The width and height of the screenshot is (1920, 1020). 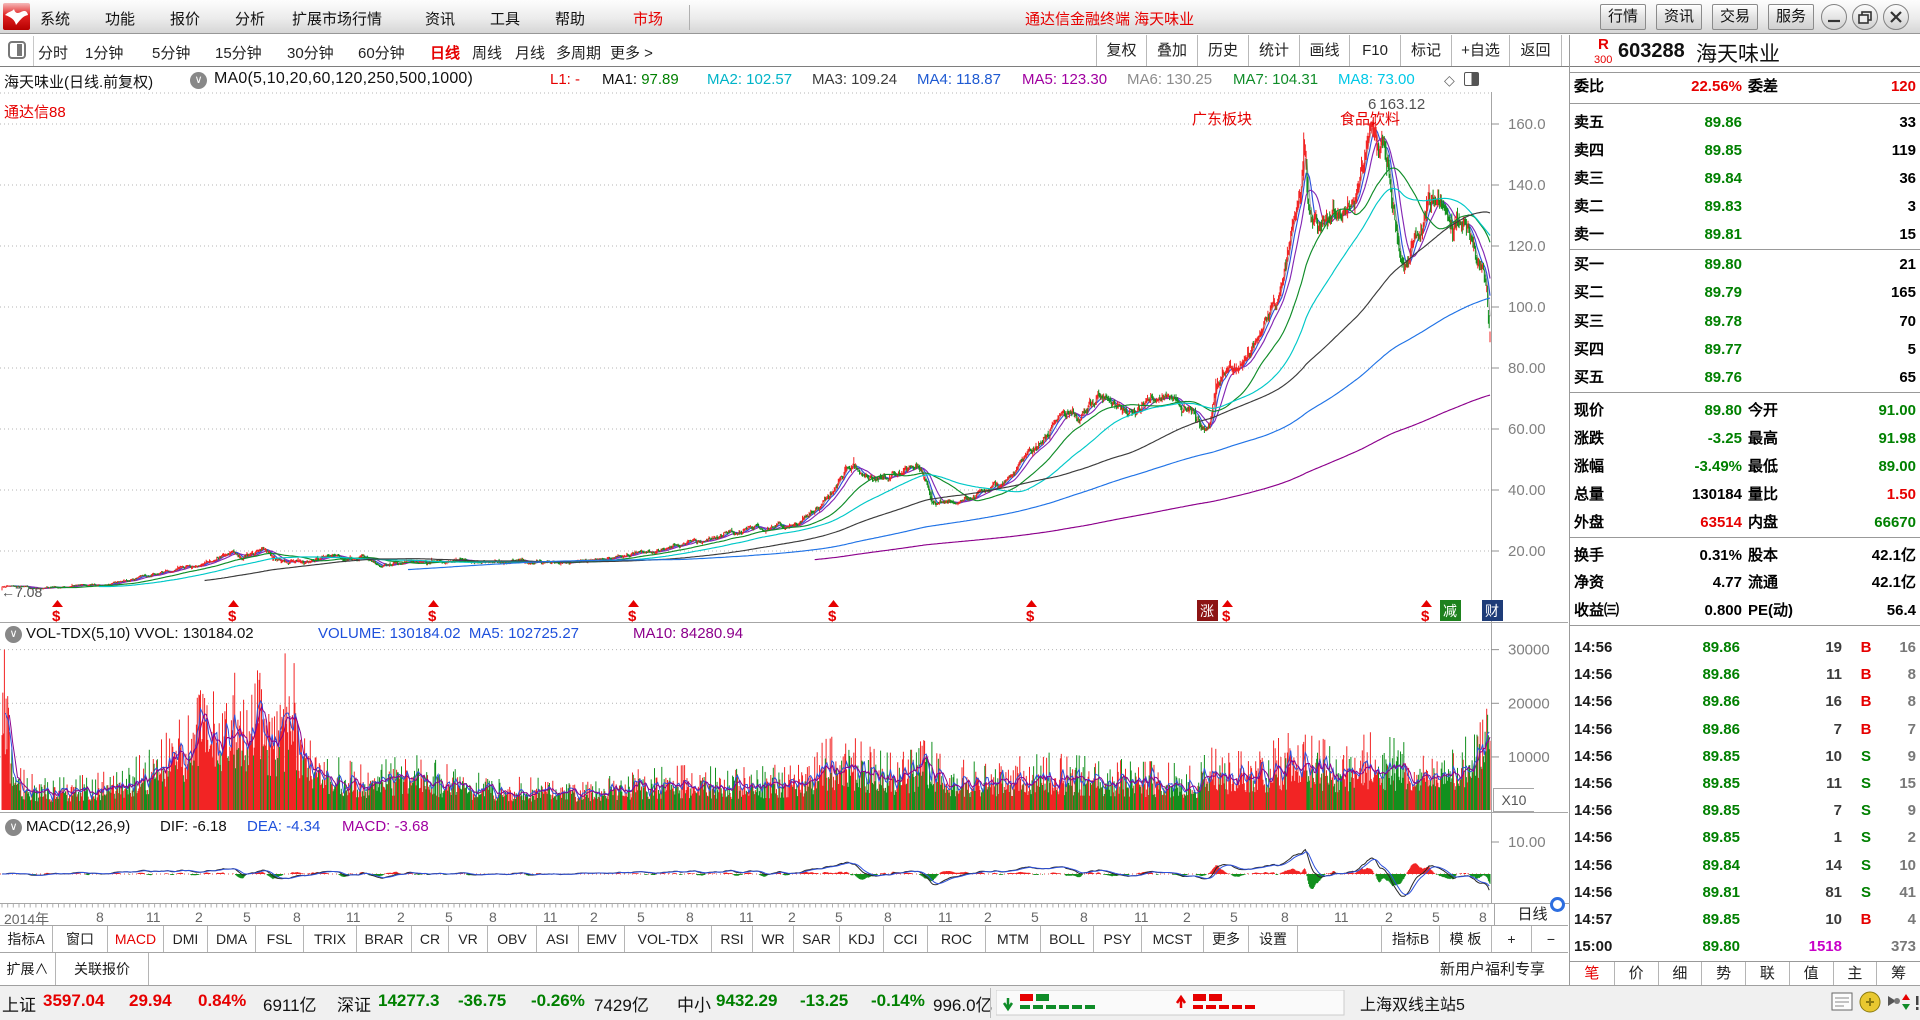 I want to click on svg-text: 10.00, so click(x=1527, y=842).